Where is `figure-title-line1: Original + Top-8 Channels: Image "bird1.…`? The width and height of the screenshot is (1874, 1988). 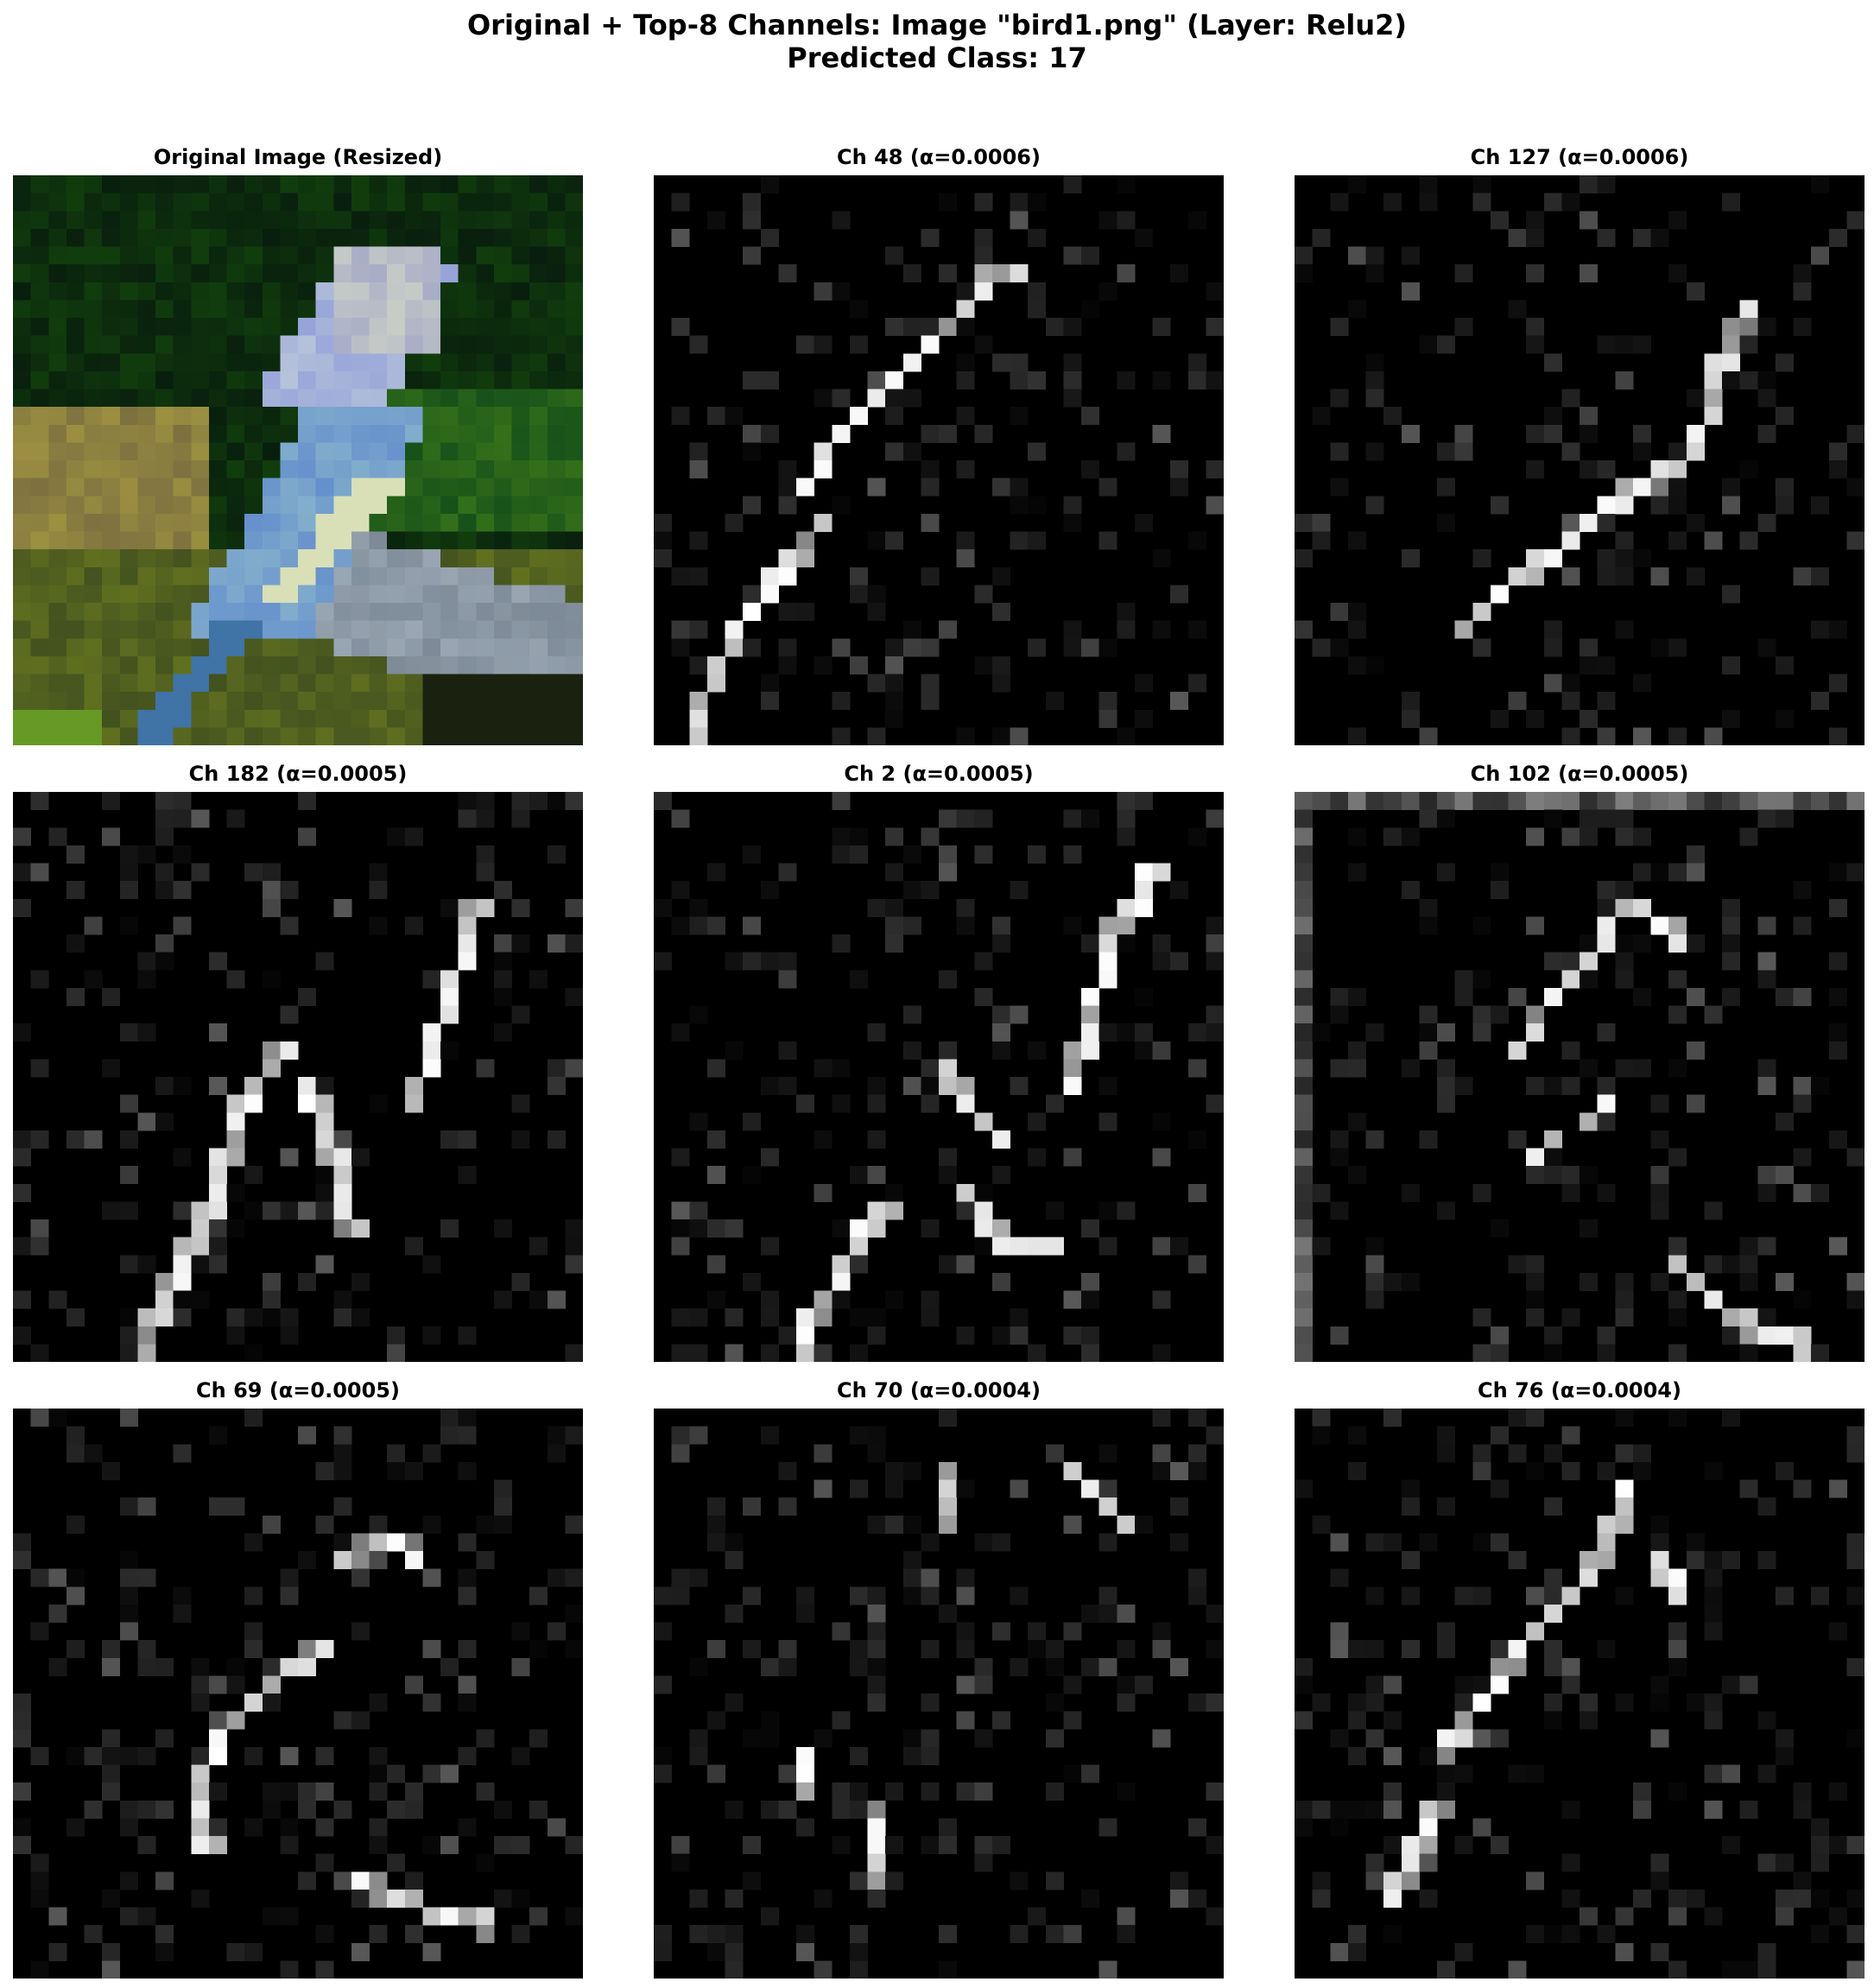
figure-title-line1: Original + Top-8 Channels: Image "bird1.… is located at coordinates (937, 25).